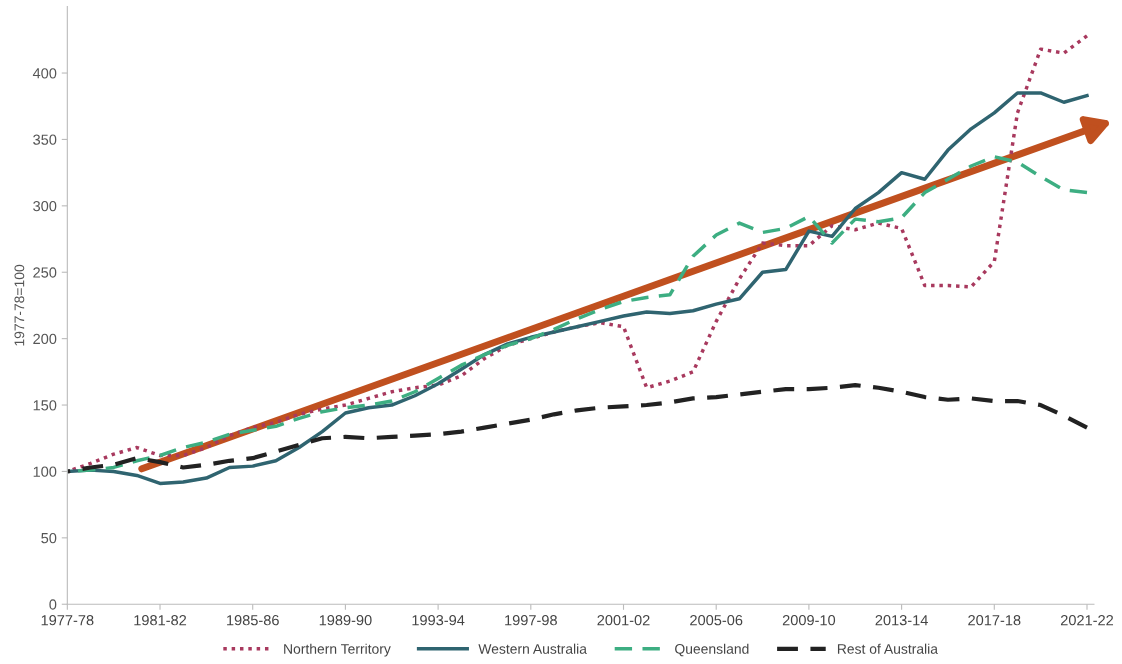 The image size is (1122, 664). What do you see at coordinates (45, 471) in the screenshot?
I see `y-tick-label: 100` at bounding box center [45, 471].